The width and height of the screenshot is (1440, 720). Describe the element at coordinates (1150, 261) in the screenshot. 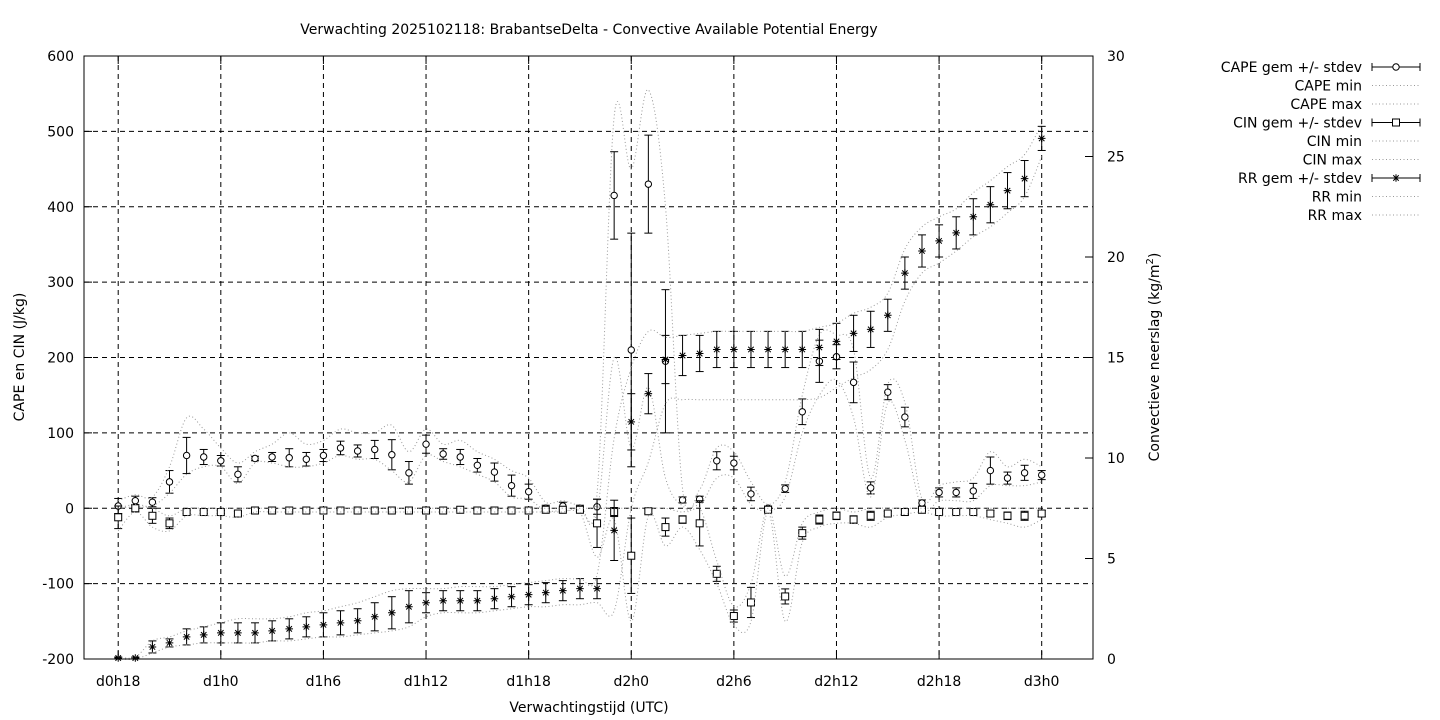

I see `y2-axis-label-sup: 2` at that location.